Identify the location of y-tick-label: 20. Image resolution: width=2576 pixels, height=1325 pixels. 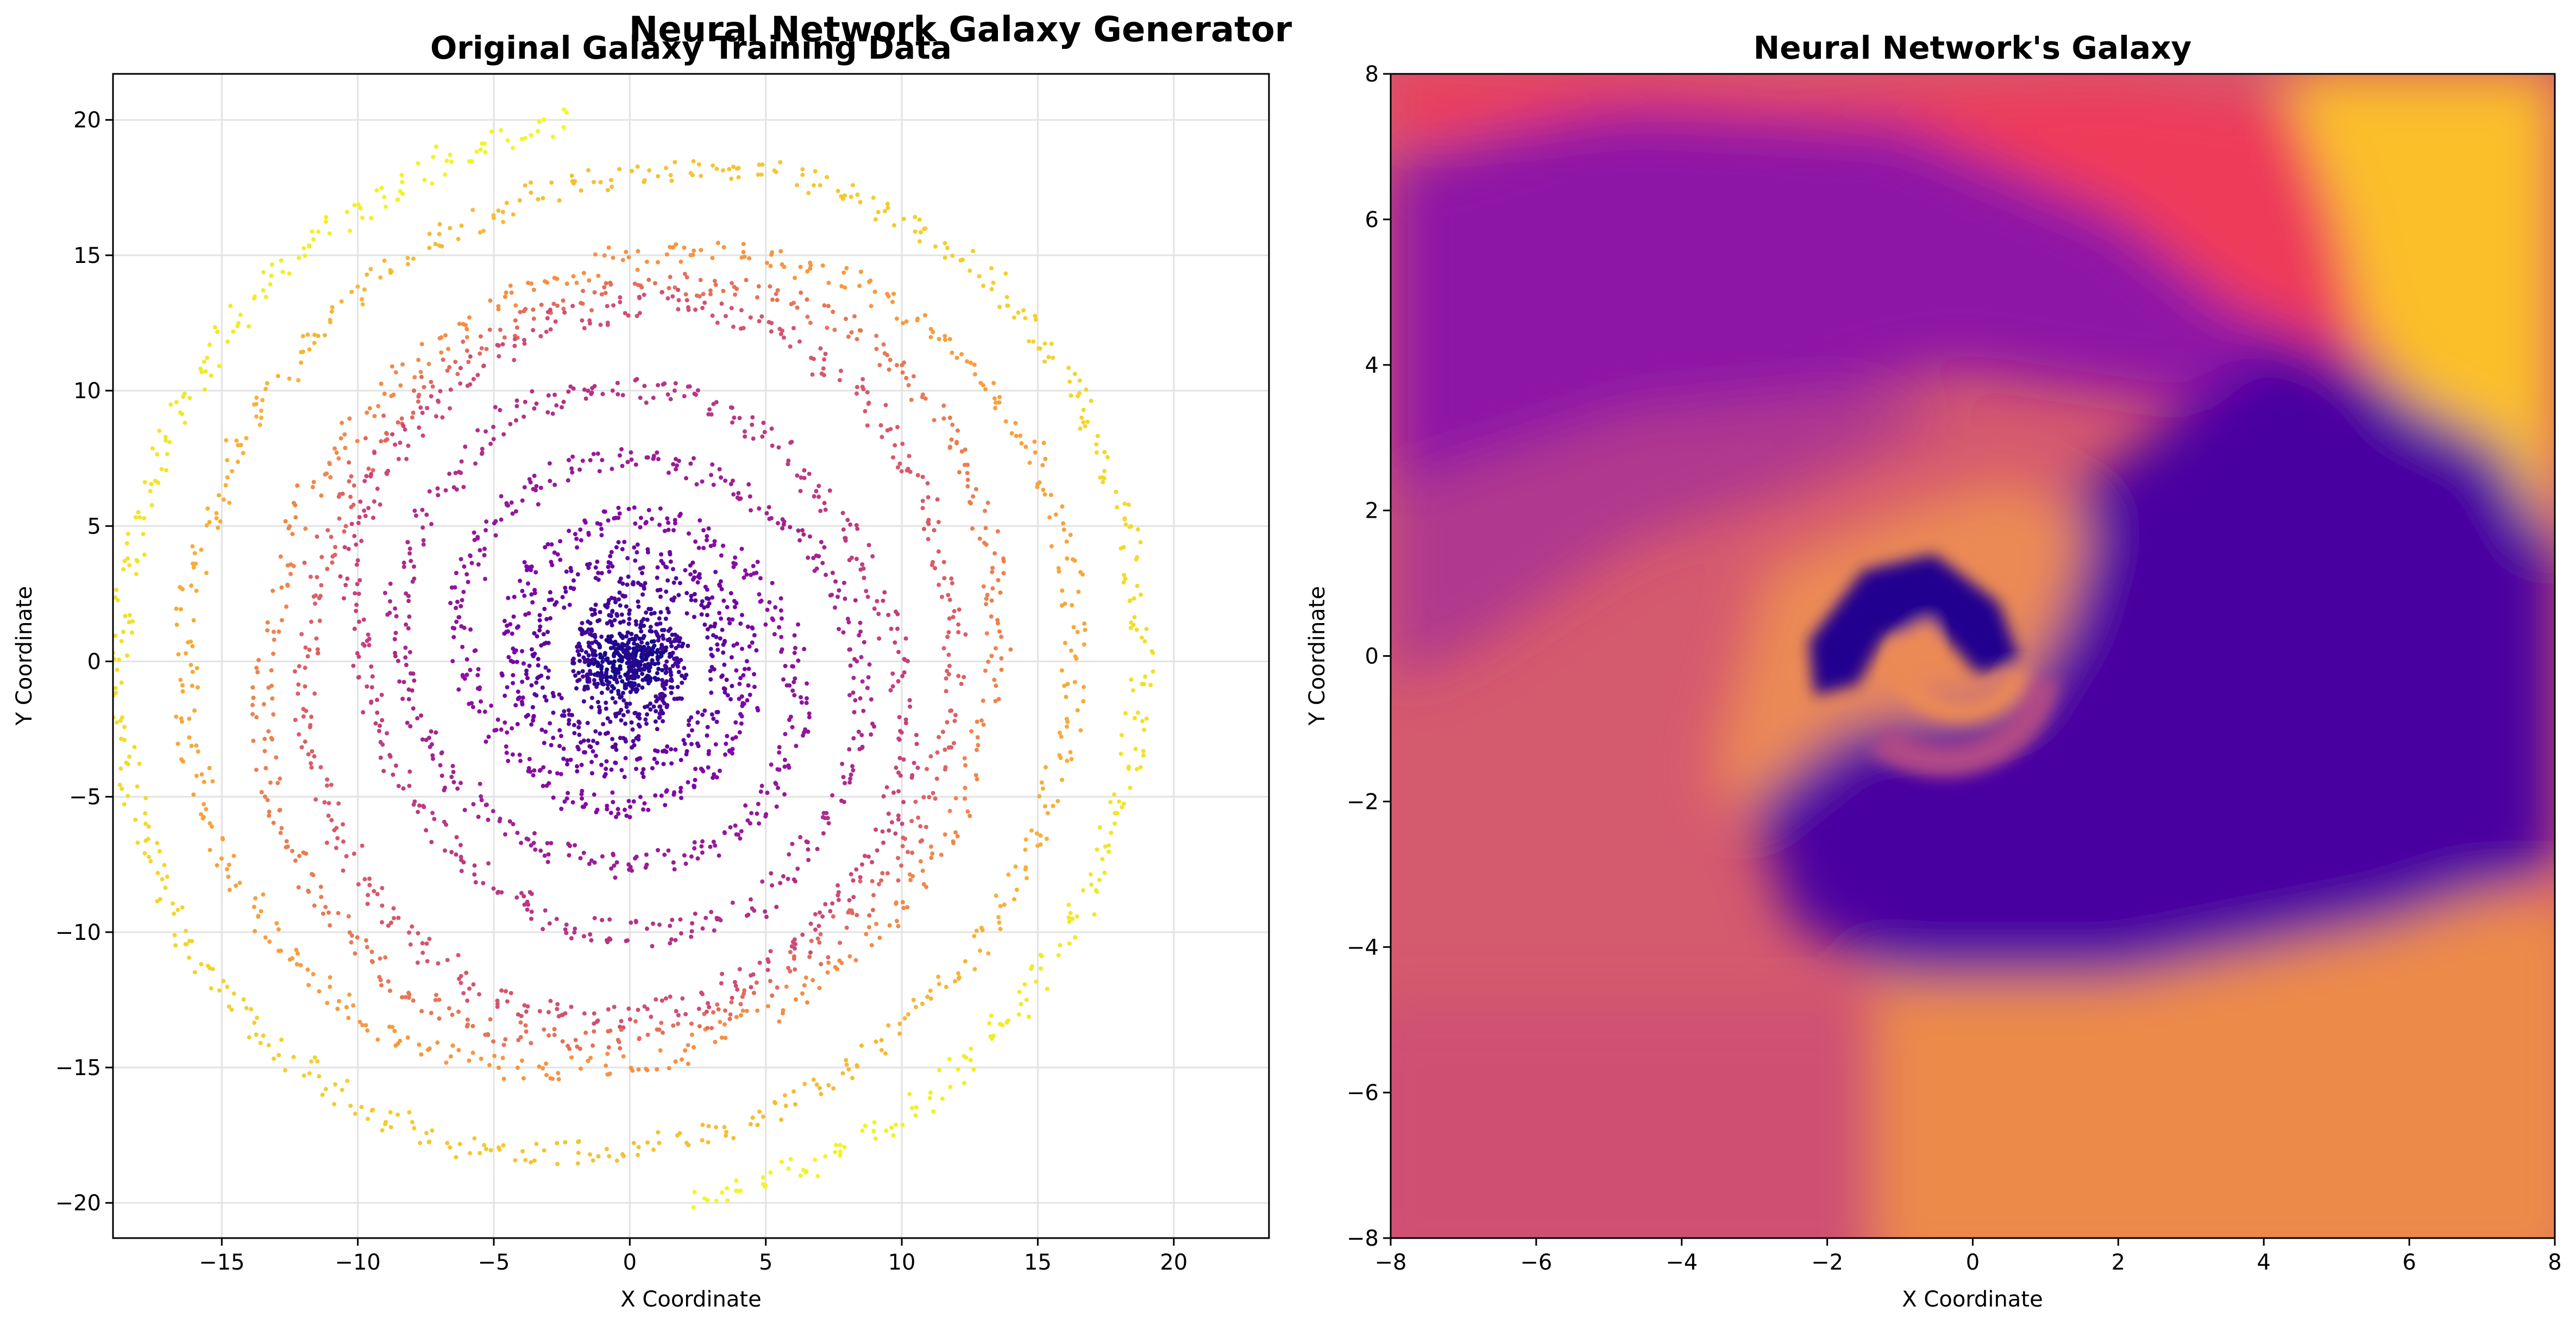
(87, 120).